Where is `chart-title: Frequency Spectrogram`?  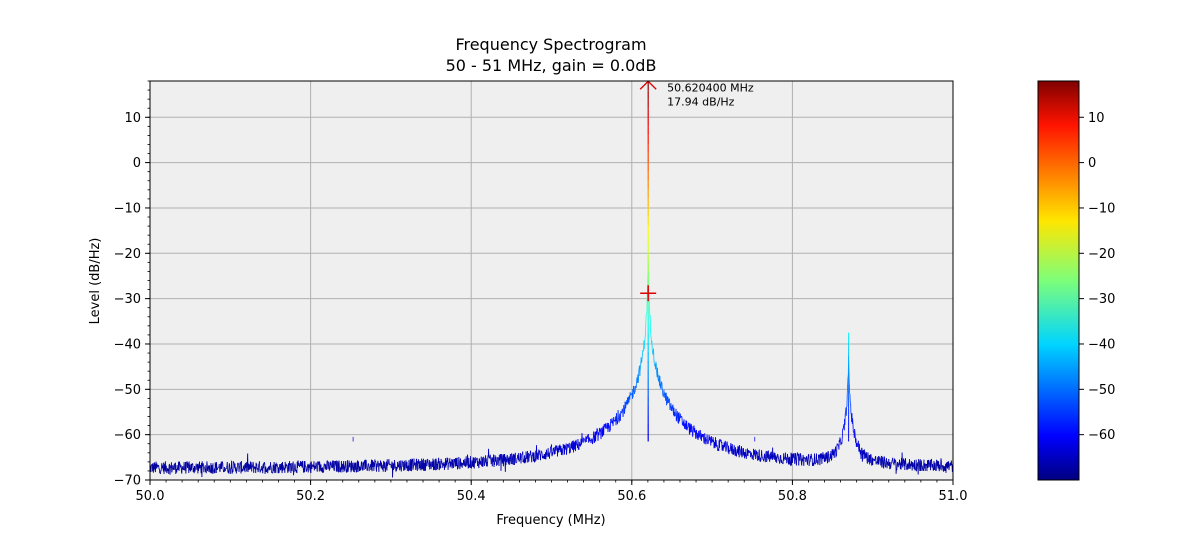
chart-title: Frequency Spectrogram is located at coordinates (550, 44).